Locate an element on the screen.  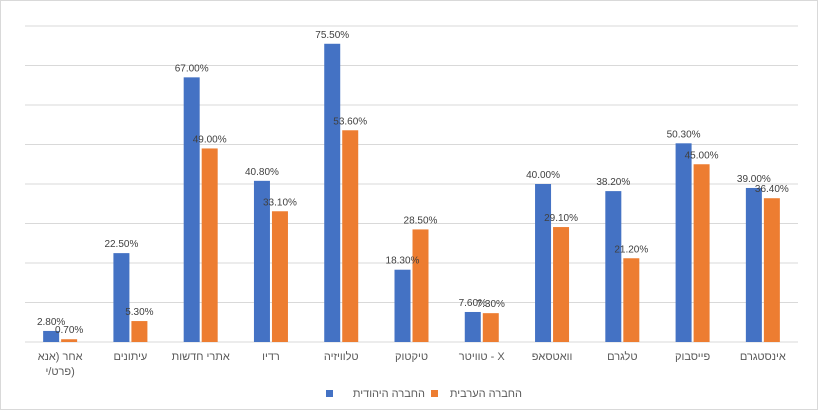
legend-swatch-jewish is located at coordinates (329, 393).